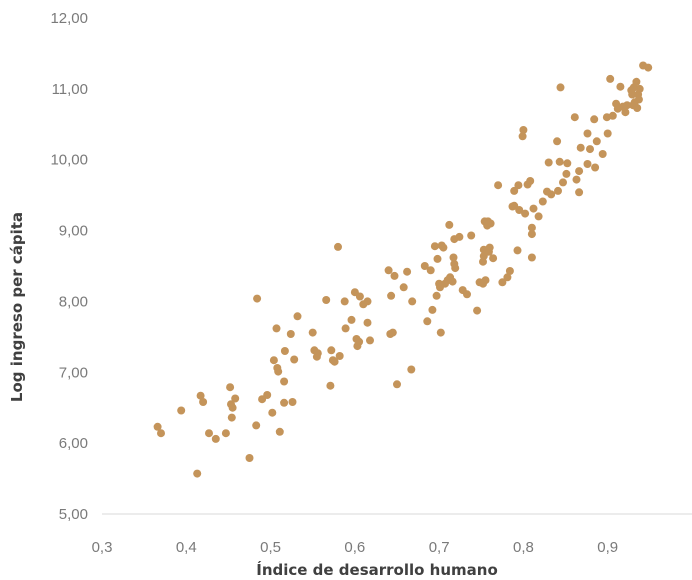  What do you see at coordinates (73, 514) in the screenshot?
I see `y-tick-label: 5,00` at bounding box center [73, 514].